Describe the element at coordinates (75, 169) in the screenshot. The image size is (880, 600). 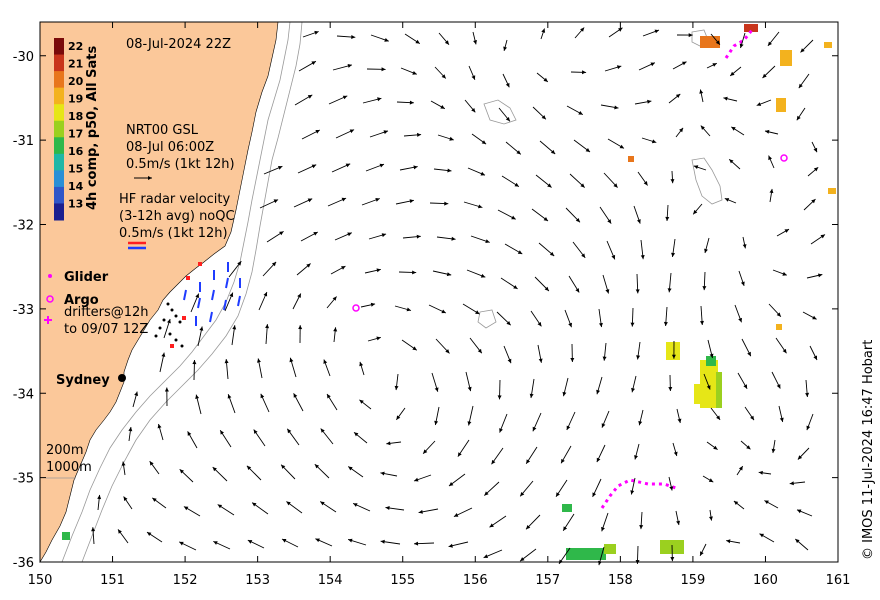
I see `colorbar-tick-label: 15` at that location.